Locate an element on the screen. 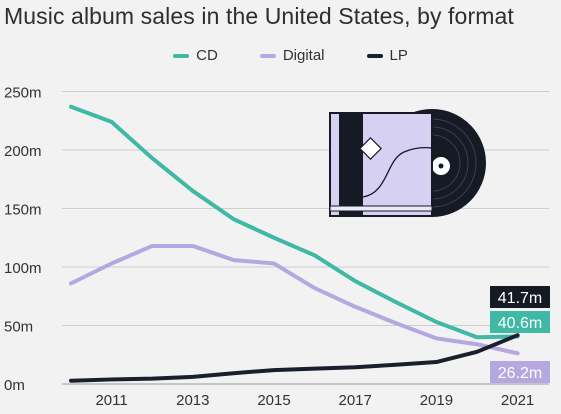  end-label-text: 40.6m is located at coordinates (520, 323).